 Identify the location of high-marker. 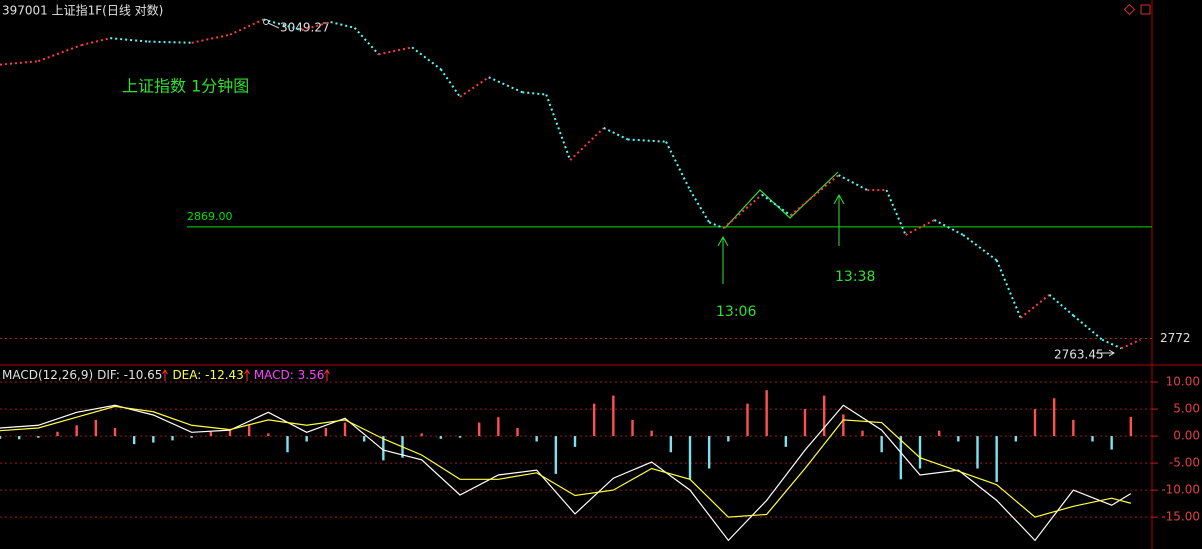
(266, 22).